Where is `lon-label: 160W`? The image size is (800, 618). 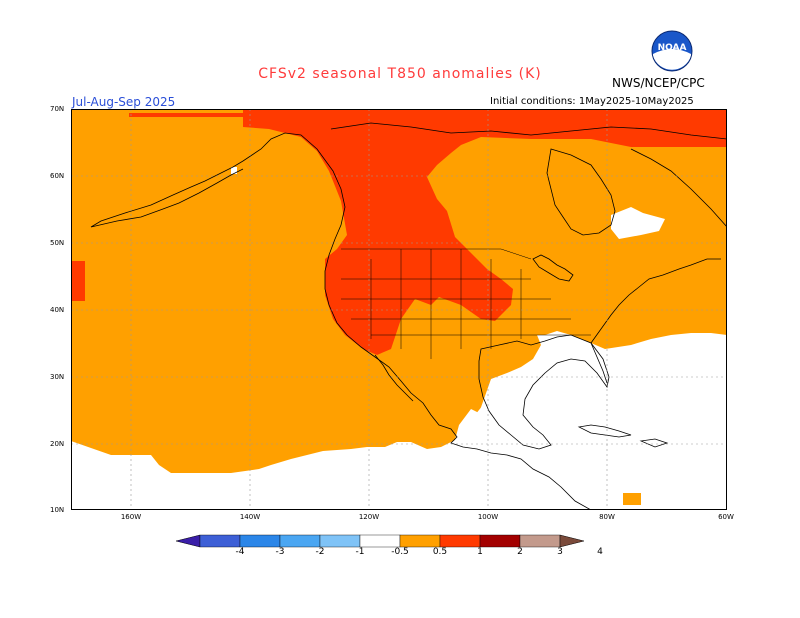
lon-label: 160W is located at coordinates (131, 517).